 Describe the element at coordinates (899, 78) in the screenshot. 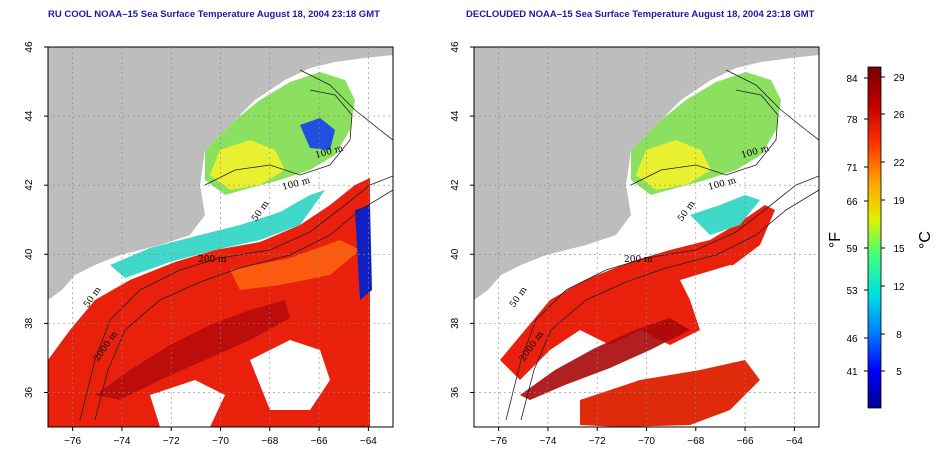

I see `celsius-tick-label: 29` at that location.